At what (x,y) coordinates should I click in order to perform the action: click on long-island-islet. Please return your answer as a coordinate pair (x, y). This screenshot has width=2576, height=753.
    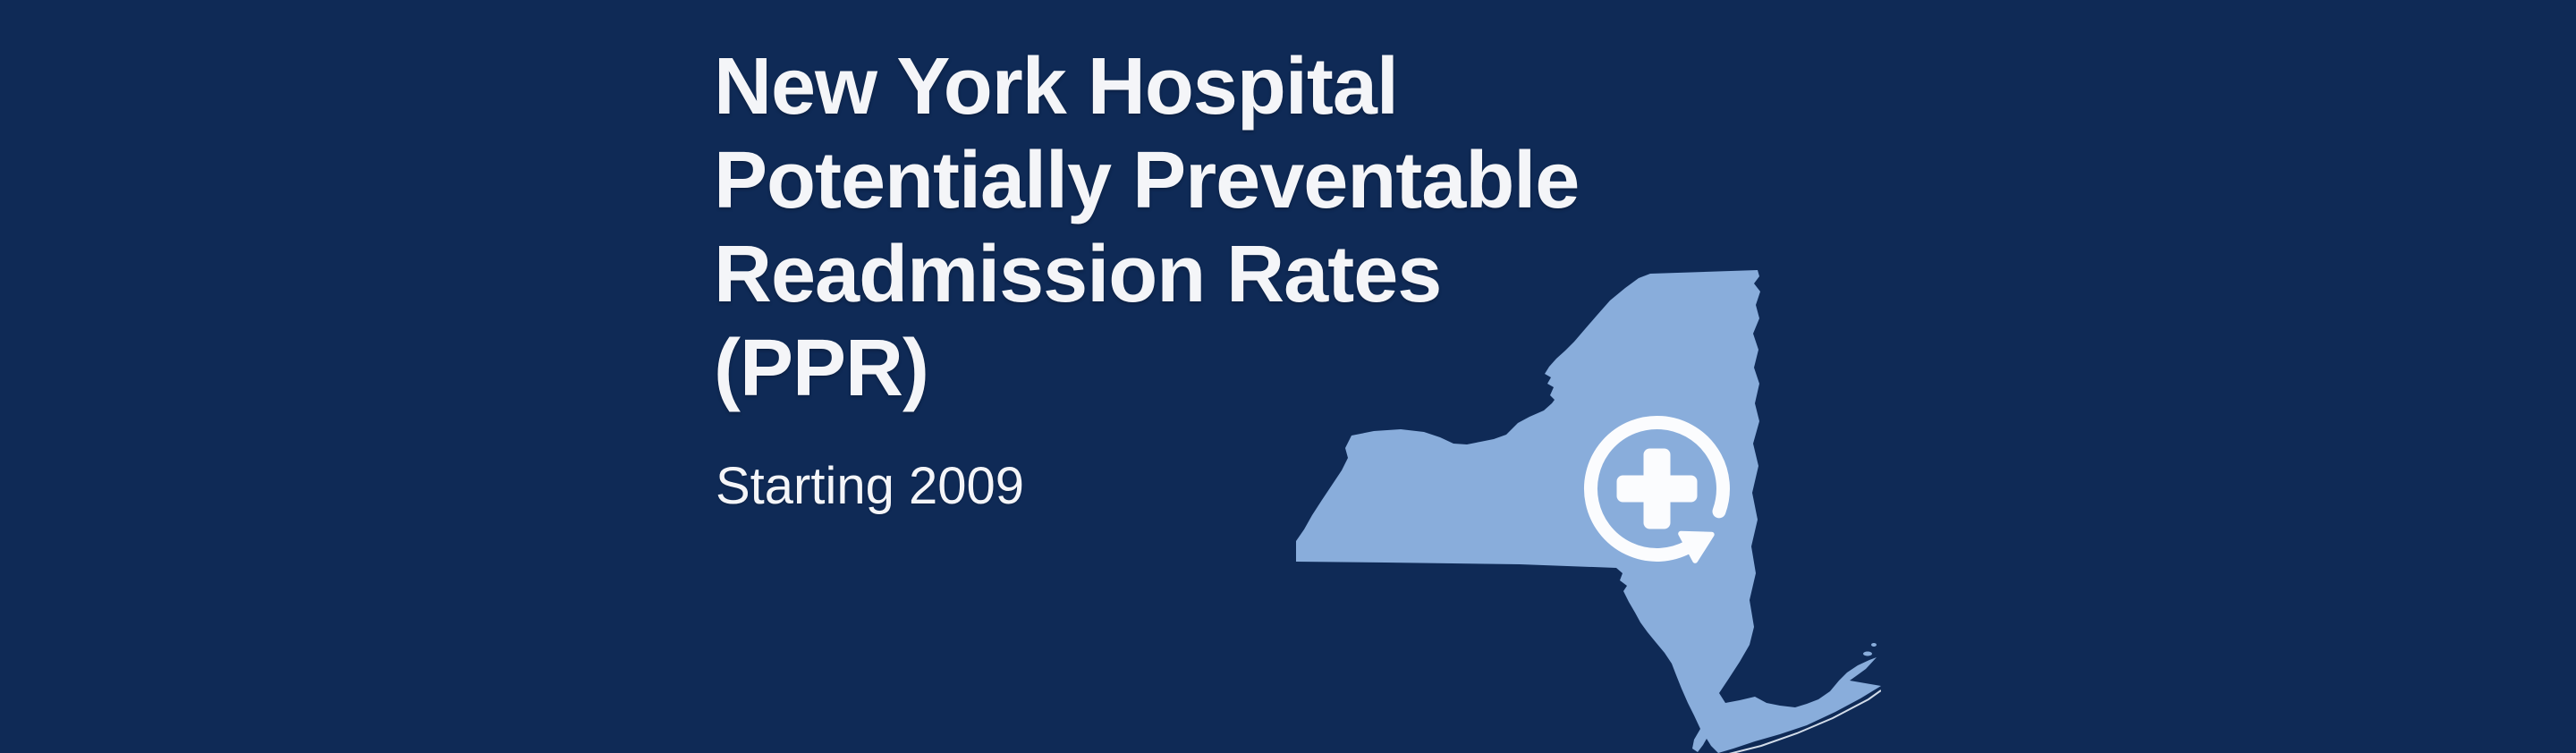
    Looking at the image, I should click on (1867, 653).